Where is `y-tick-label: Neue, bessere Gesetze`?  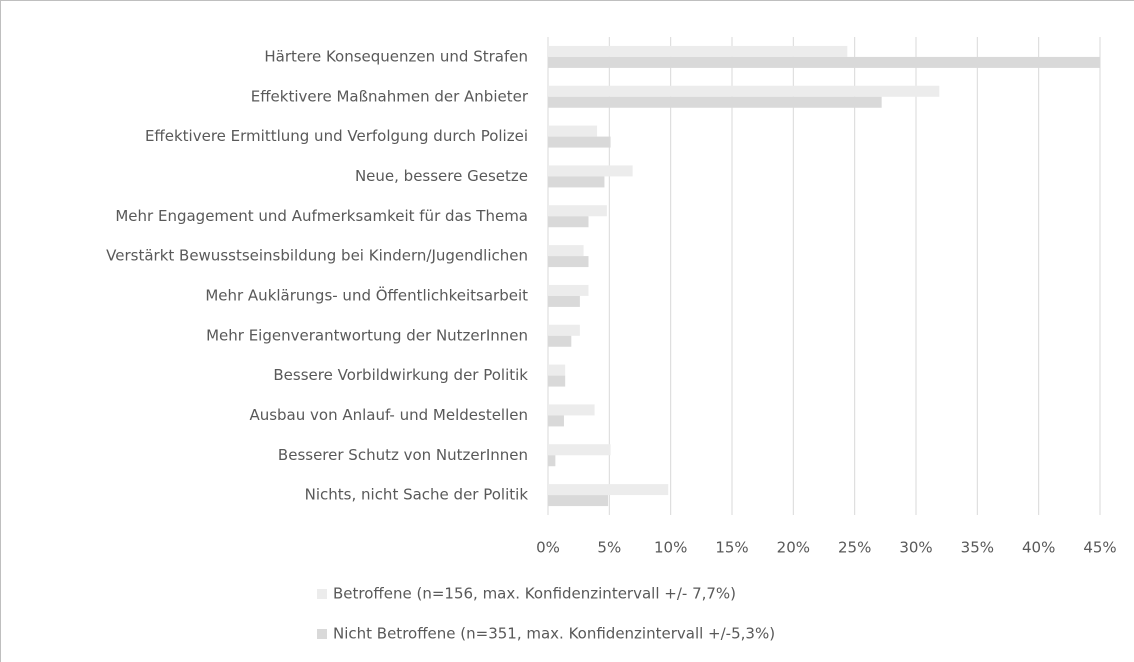 y-tick-label: Neue, bessere Gesetze is located at coordinates (441, 176).